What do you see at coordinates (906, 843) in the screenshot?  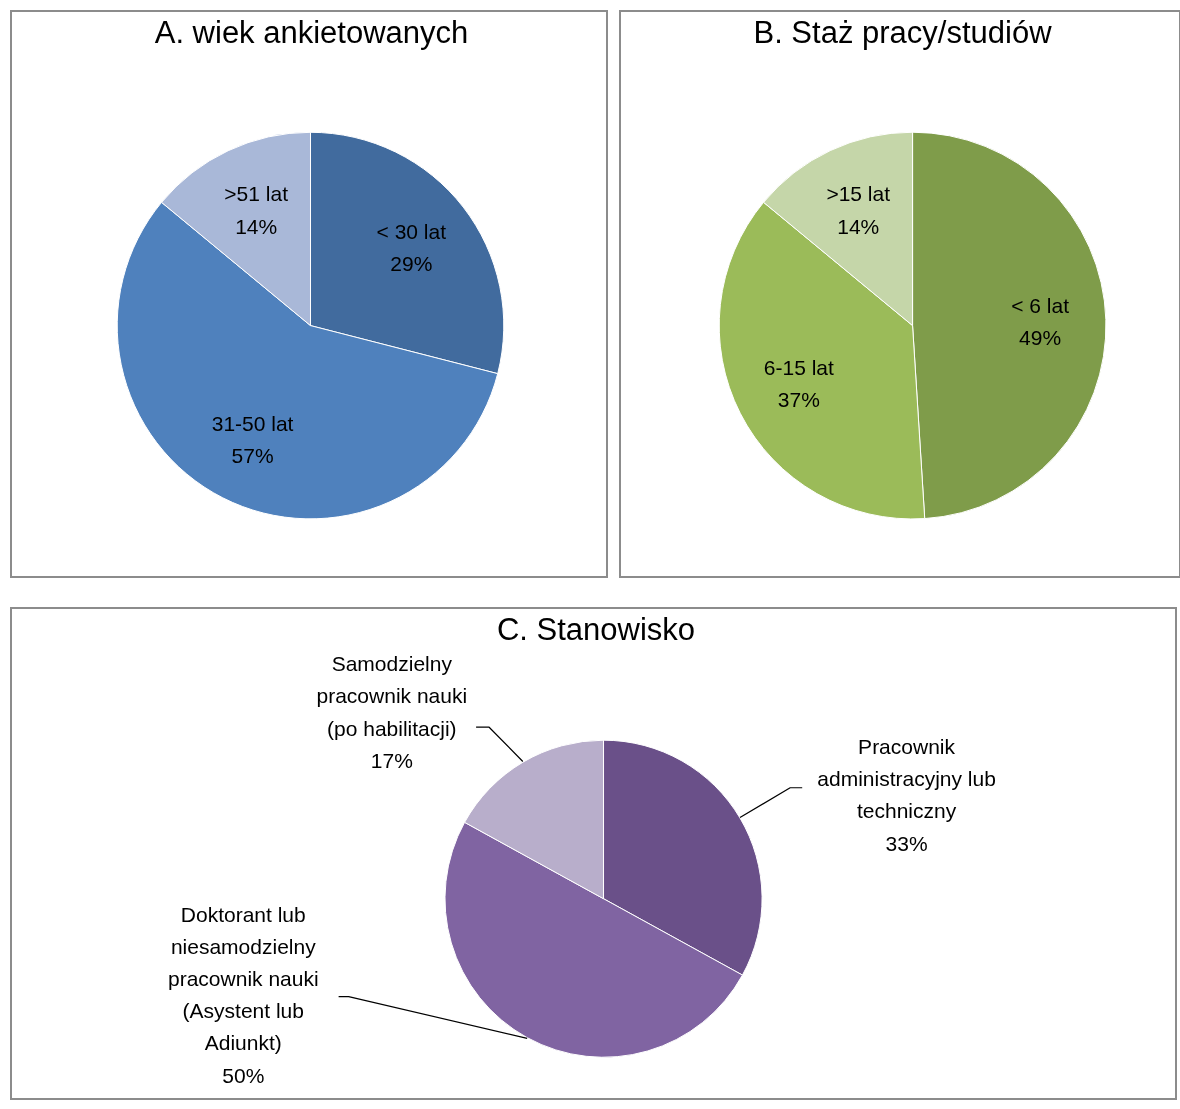 I see `data-label: 33%` at bounding box center [906, 843].